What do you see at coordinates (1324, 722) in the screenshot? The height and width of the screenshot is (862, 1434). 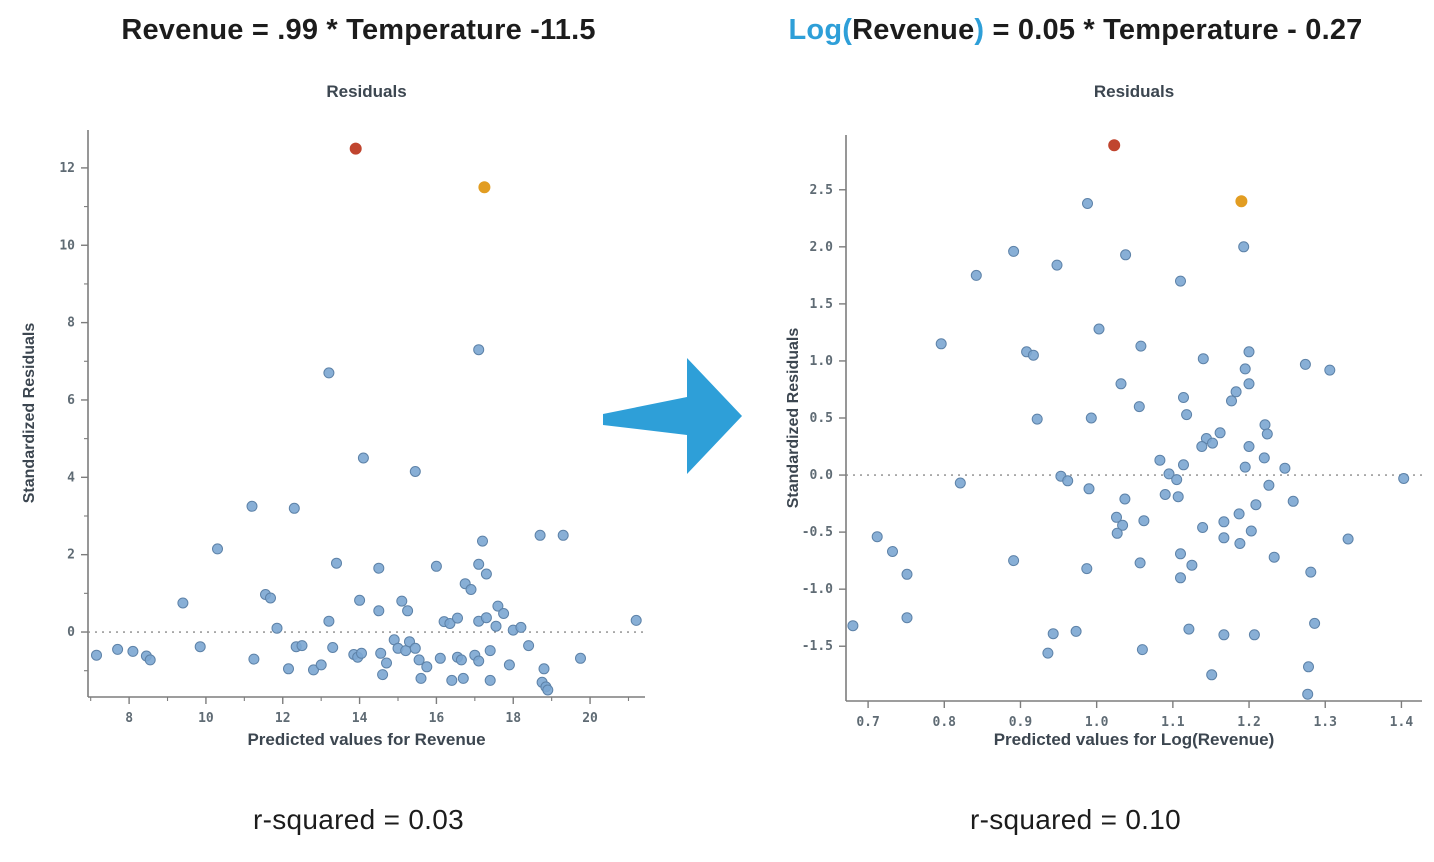 I see `x-tick-label: 1.3` at bounding box center [1324, 722].